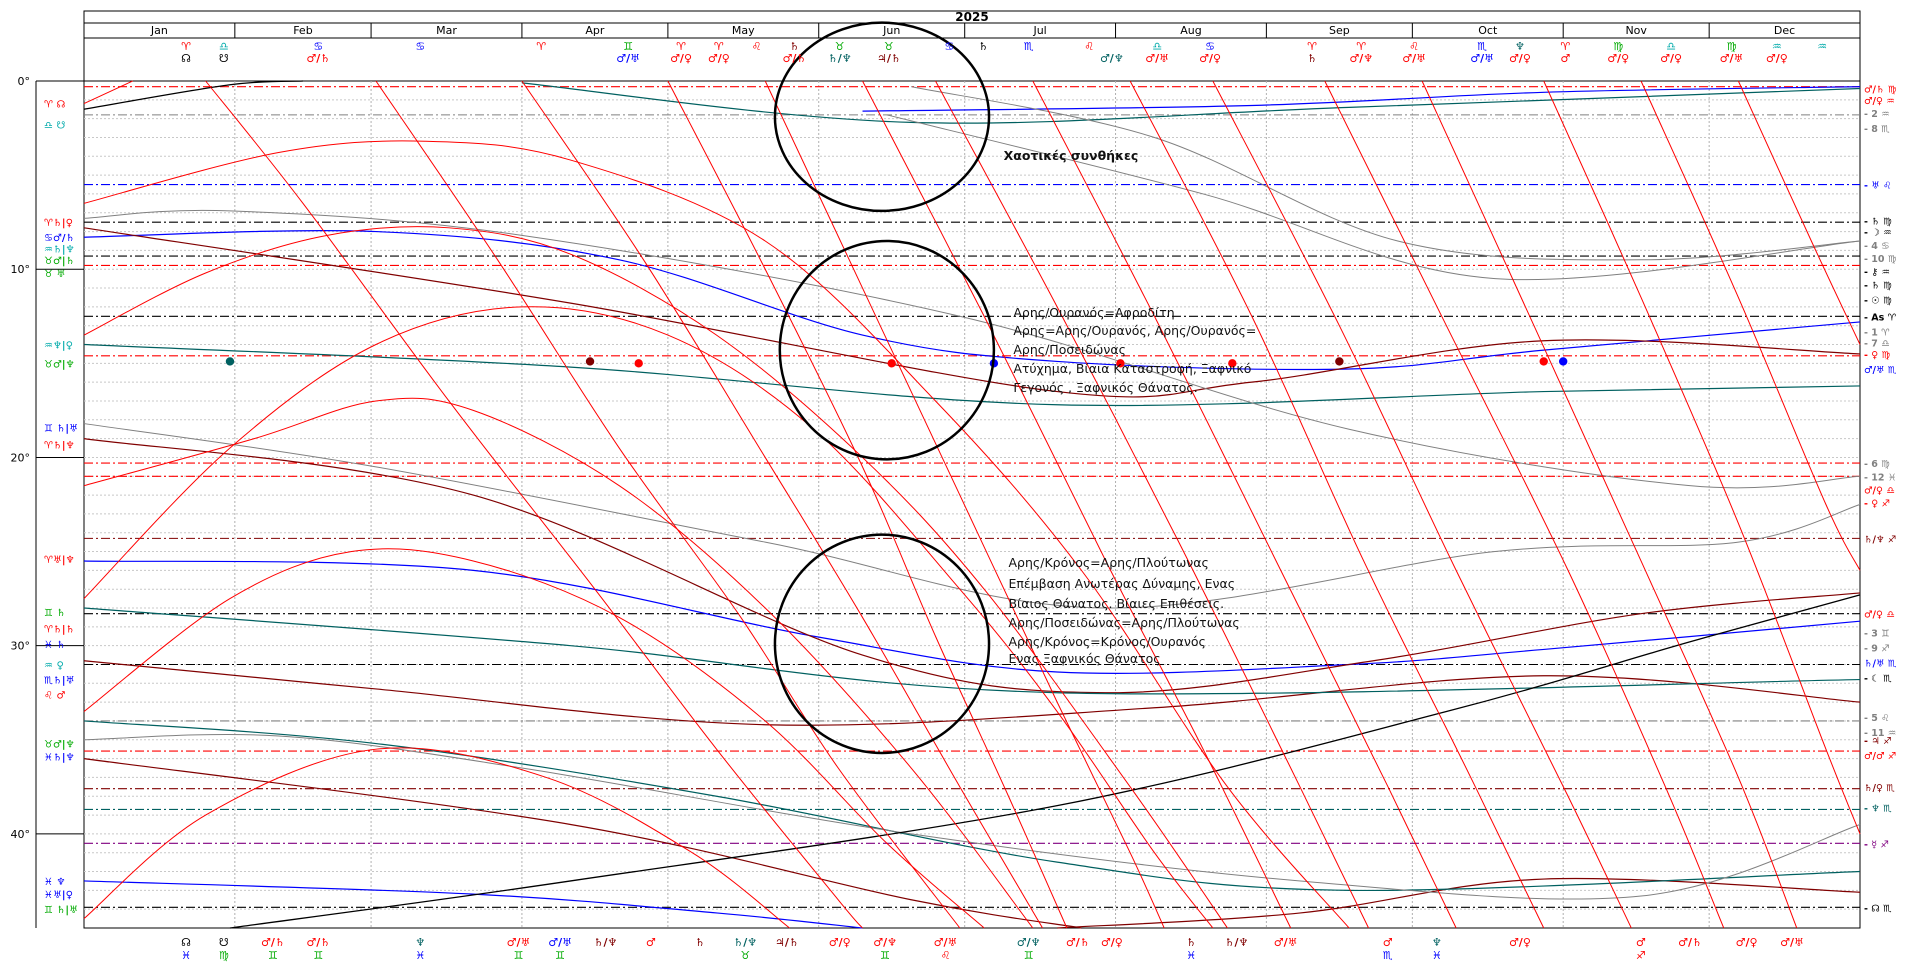 Image resolution: width=1905 pixels, height=967 pixels. I want to click on right-planet-label: - 11 ♒, so click(1880, 733).